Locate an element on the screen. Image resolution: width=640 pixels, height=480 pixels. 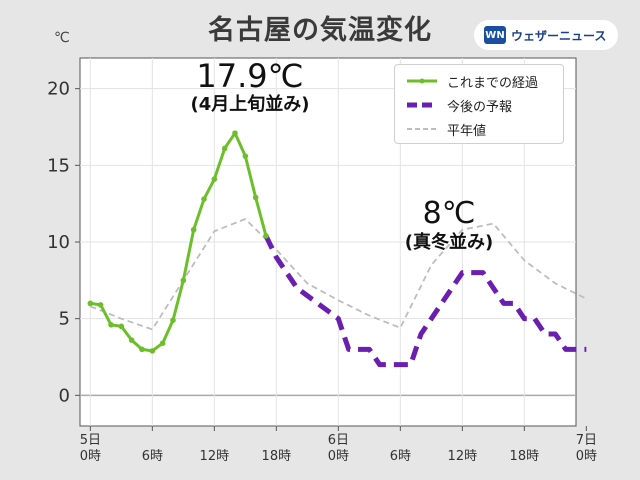
annotation-note: (4月上旬並み) is located at coordinates (250, 104).